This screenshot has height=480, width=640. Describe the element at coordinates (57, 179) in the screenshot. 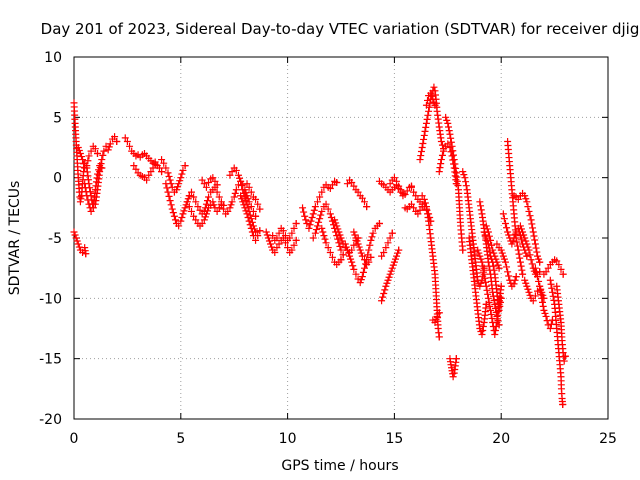

I see `y-tick-label: 0` at that location.